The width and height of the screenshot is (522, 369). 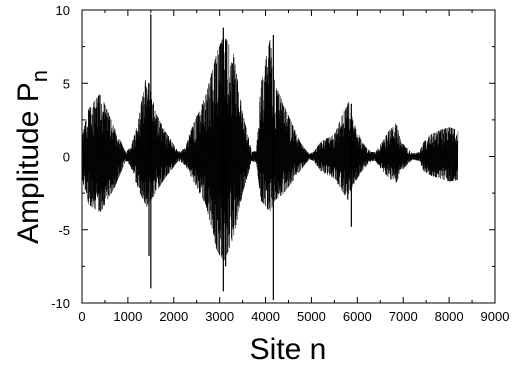 What do you see at coordinates (64, 230) in the screenshot?
I see `y-tick-label: -5` at bounding box center [64, 230].